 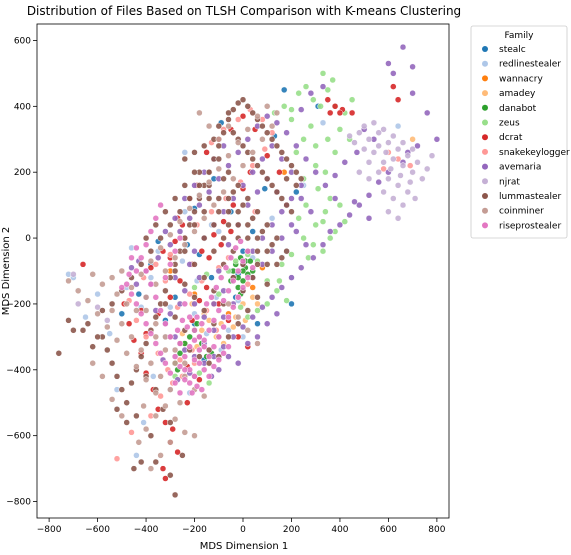 What do you see at coordinates (22, 107) in the screenshot?
I see `y-tick-label-6: 400` at bounding box center [22, 107].